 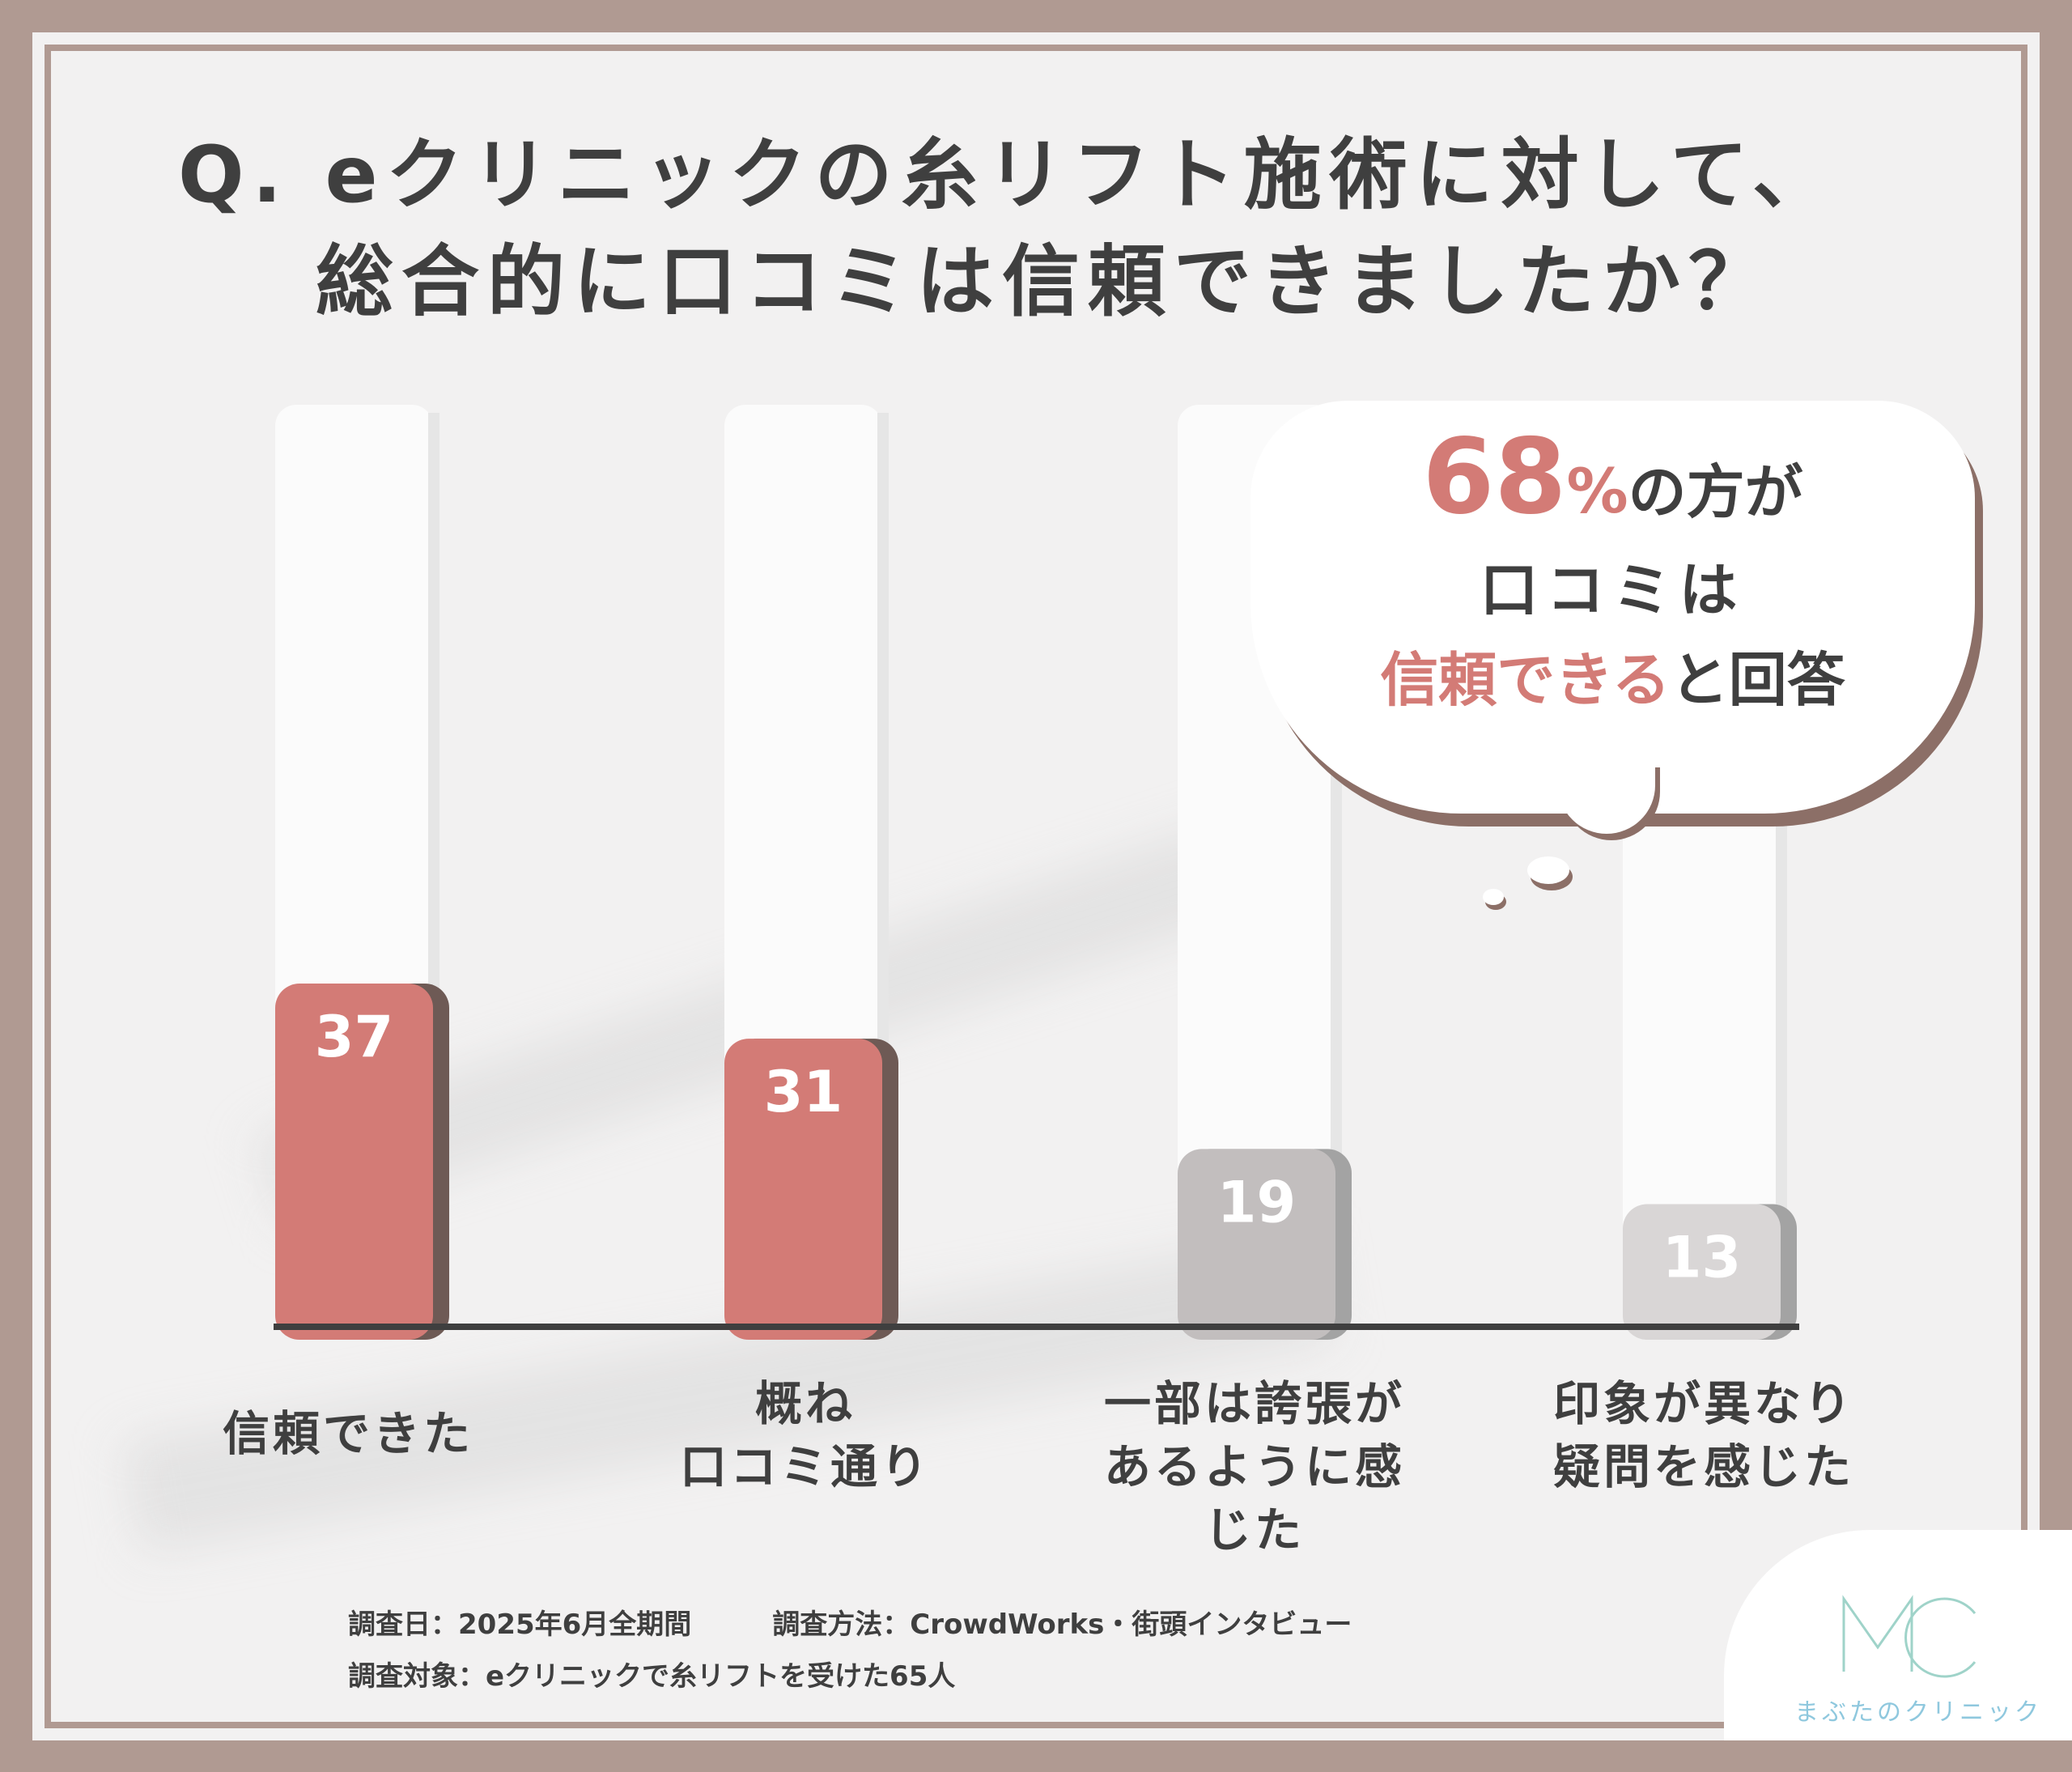 What do you see at coordinates (1757, 680) in the screenshot?
I see `callout-line3-suffix: と回答` at bounding box center [1757, 680].